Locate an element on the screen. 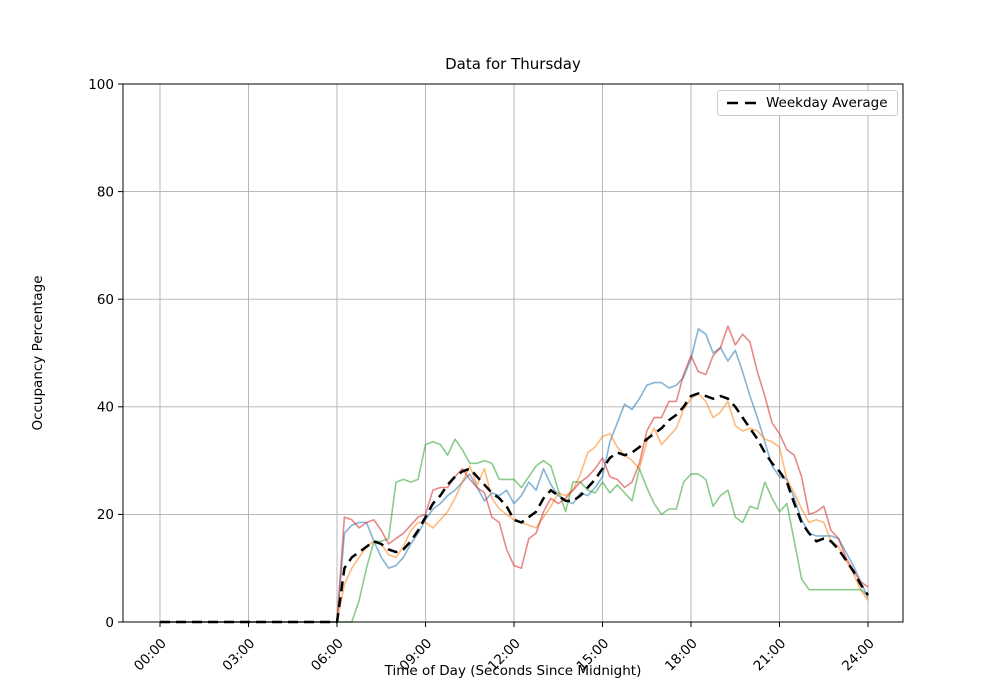 Image resolution: width=1000 pixels, height=700 pixels. y-axis-label: Occupancy Percentage is located at coordinates (38, 353).